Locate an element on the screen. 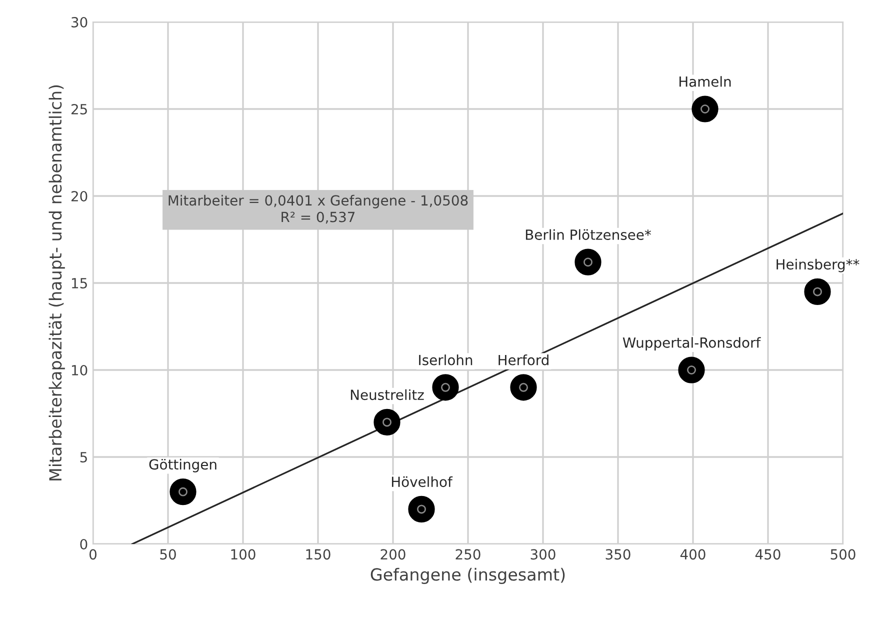 The height and width of the screenshot is (627, 870). y-tick-label: 10 is located at coordinates (80, 370).